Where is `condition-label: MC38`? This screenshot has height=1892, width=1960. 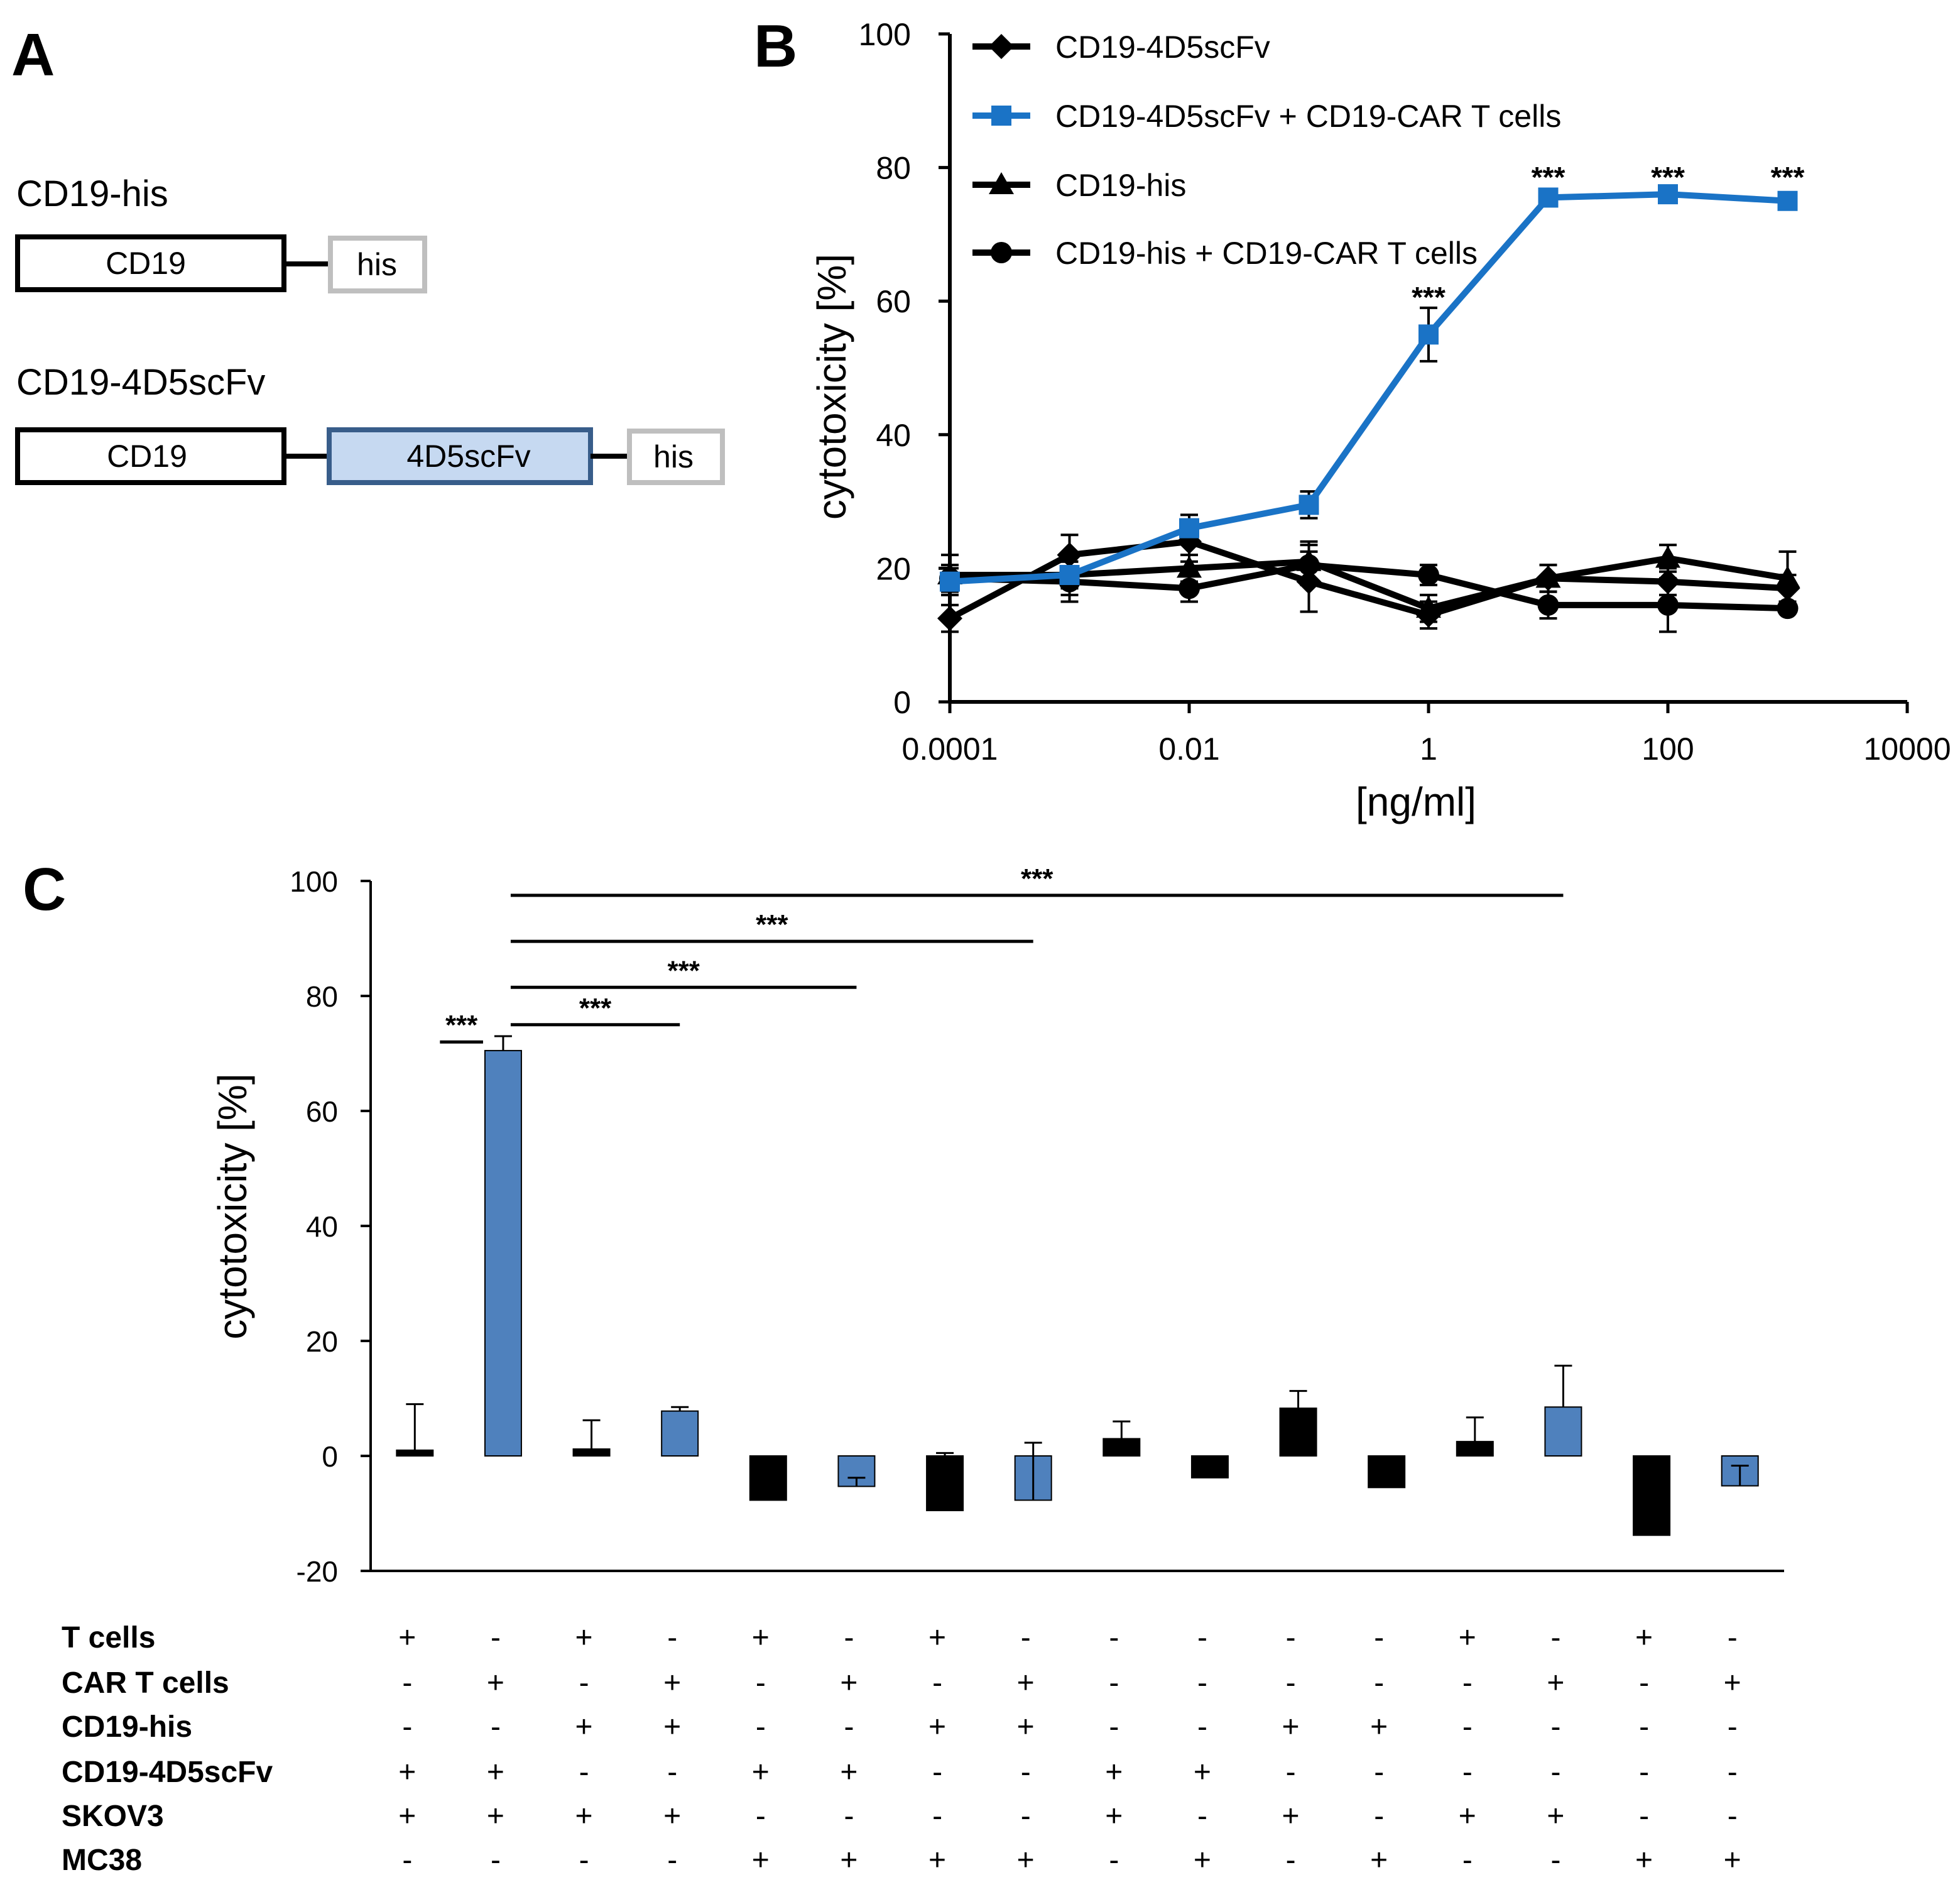
condition-label: MC38 is located at coordinates (102, 1860).